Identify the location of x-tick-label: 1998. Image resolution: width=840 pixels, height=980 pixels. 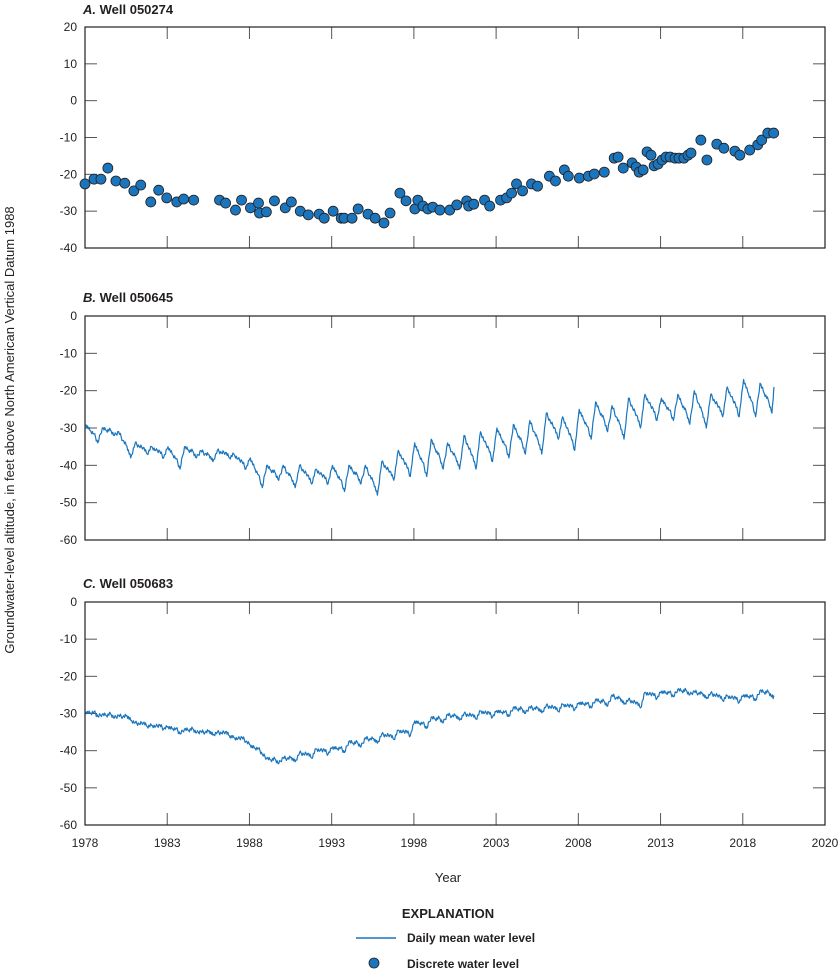
(414, 843).